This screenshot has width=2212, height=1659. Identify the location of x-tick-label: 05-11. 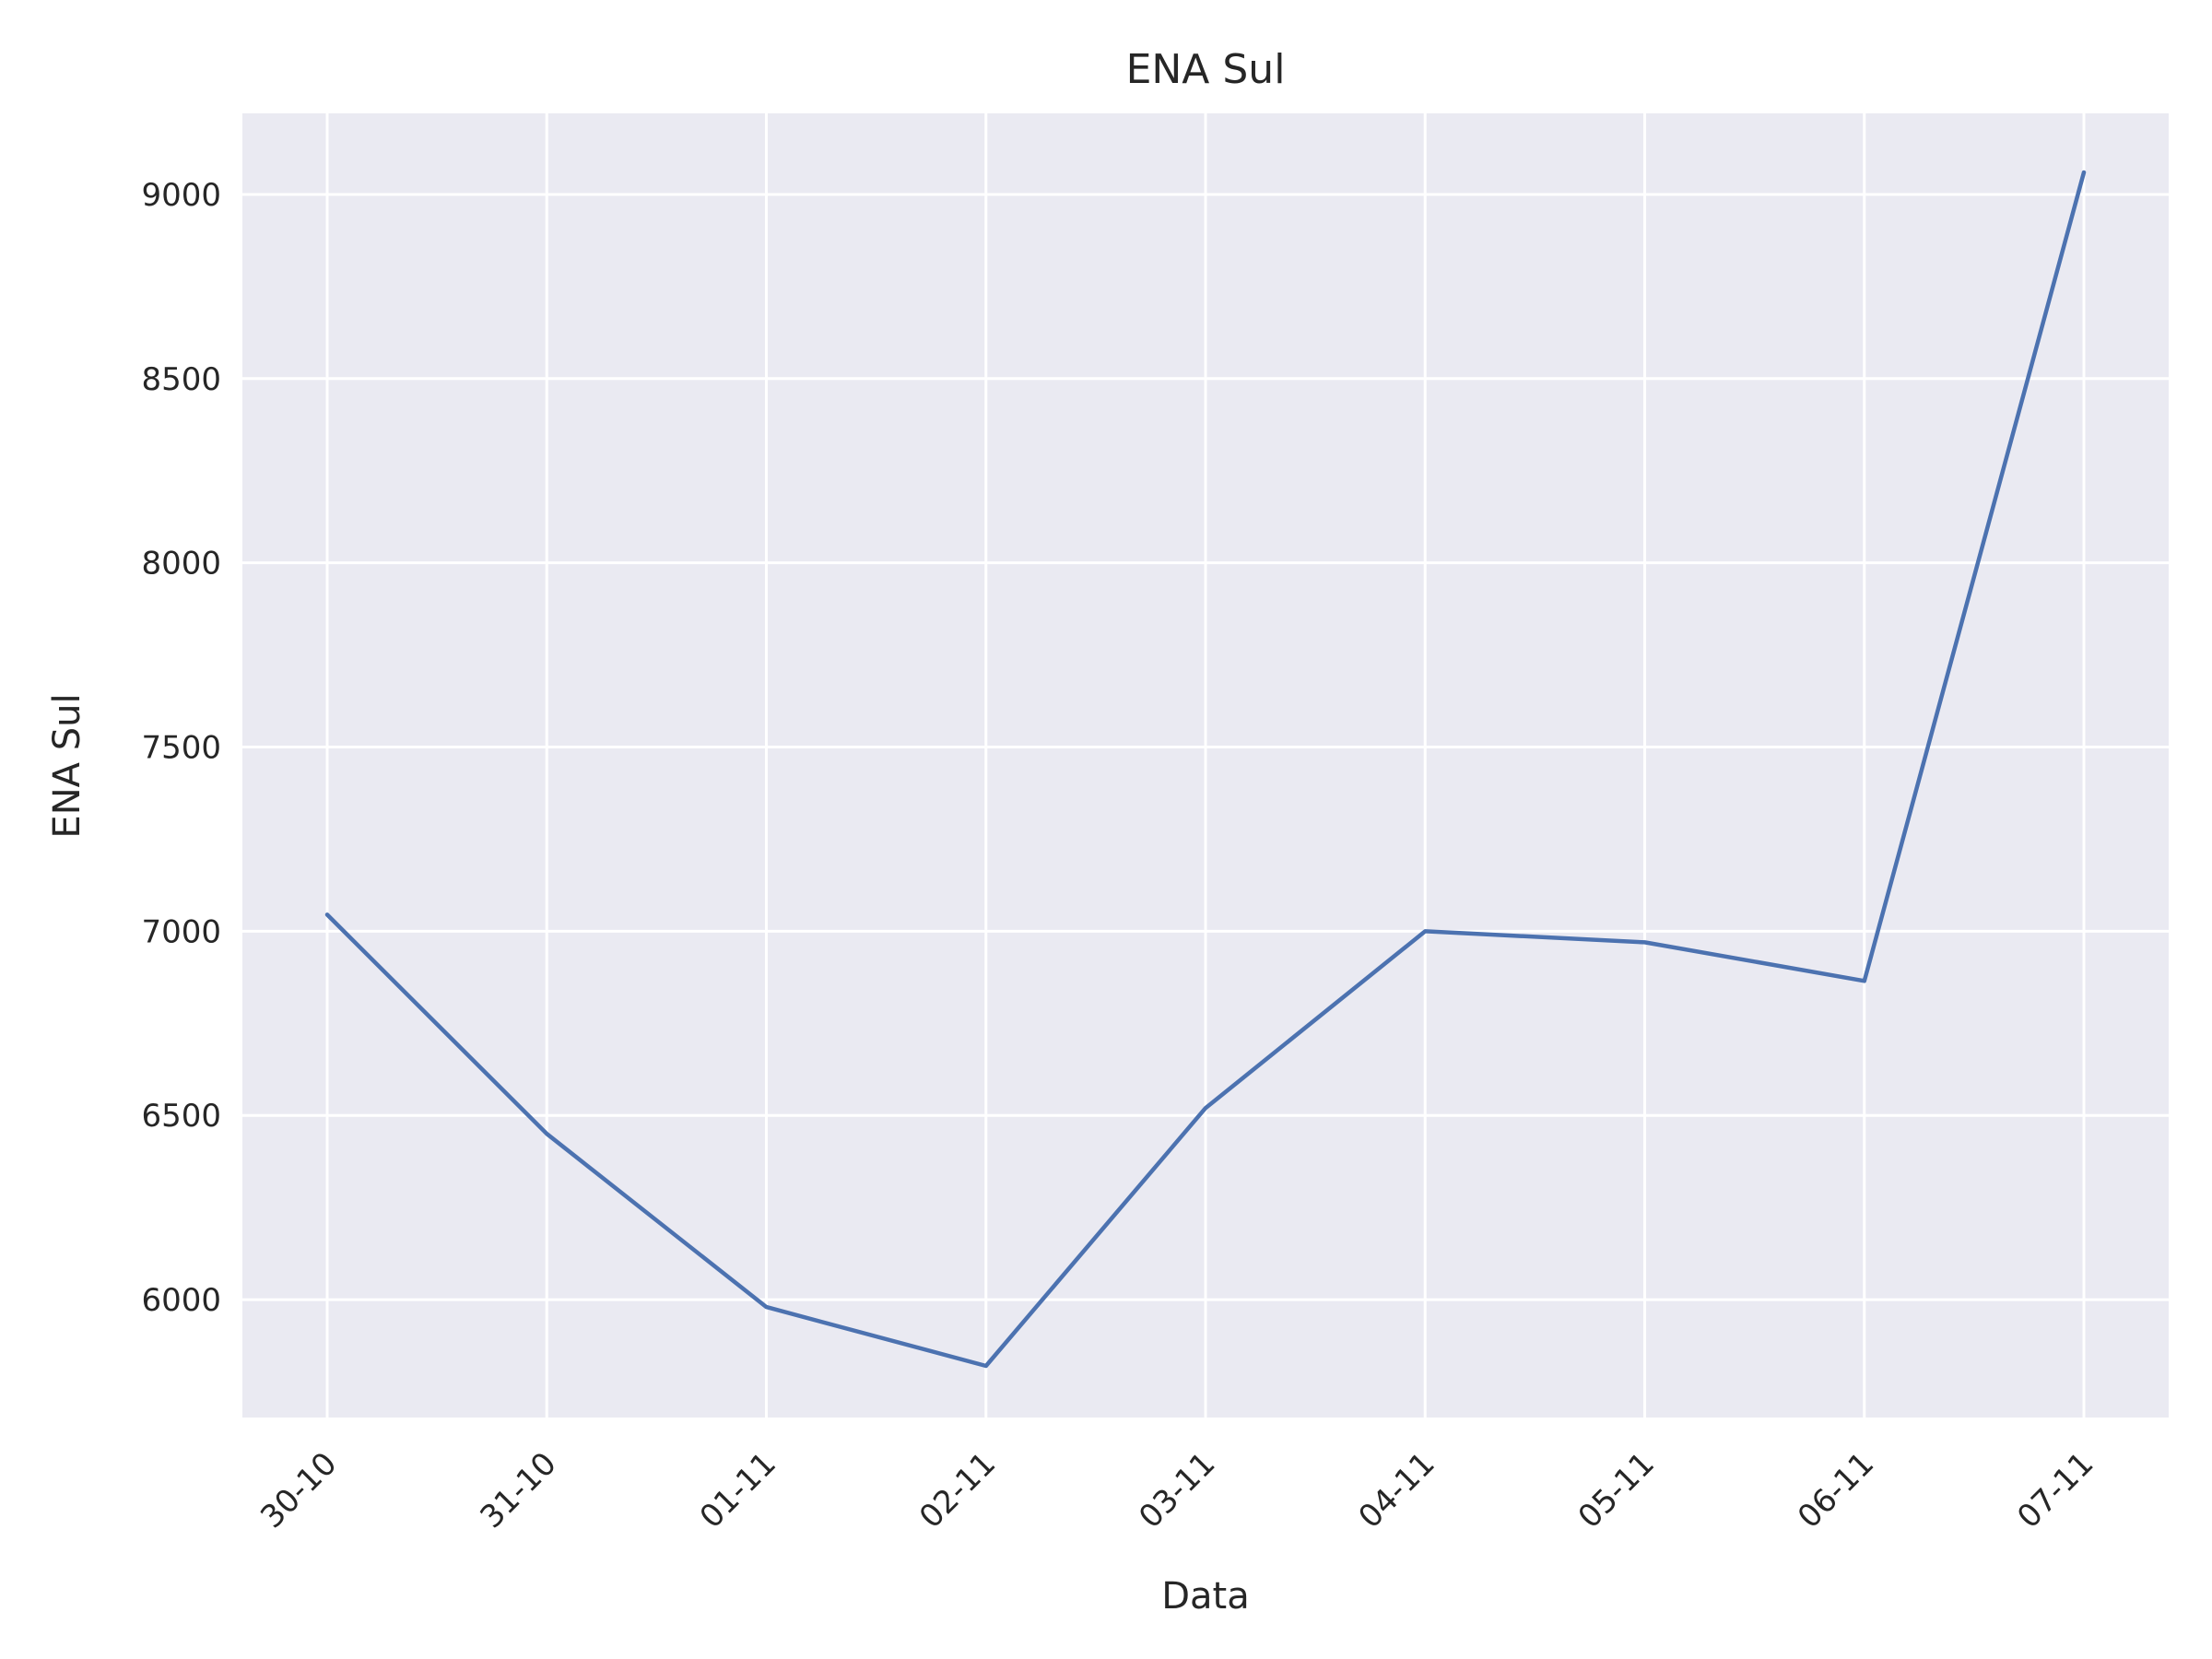
(1616, 1490).